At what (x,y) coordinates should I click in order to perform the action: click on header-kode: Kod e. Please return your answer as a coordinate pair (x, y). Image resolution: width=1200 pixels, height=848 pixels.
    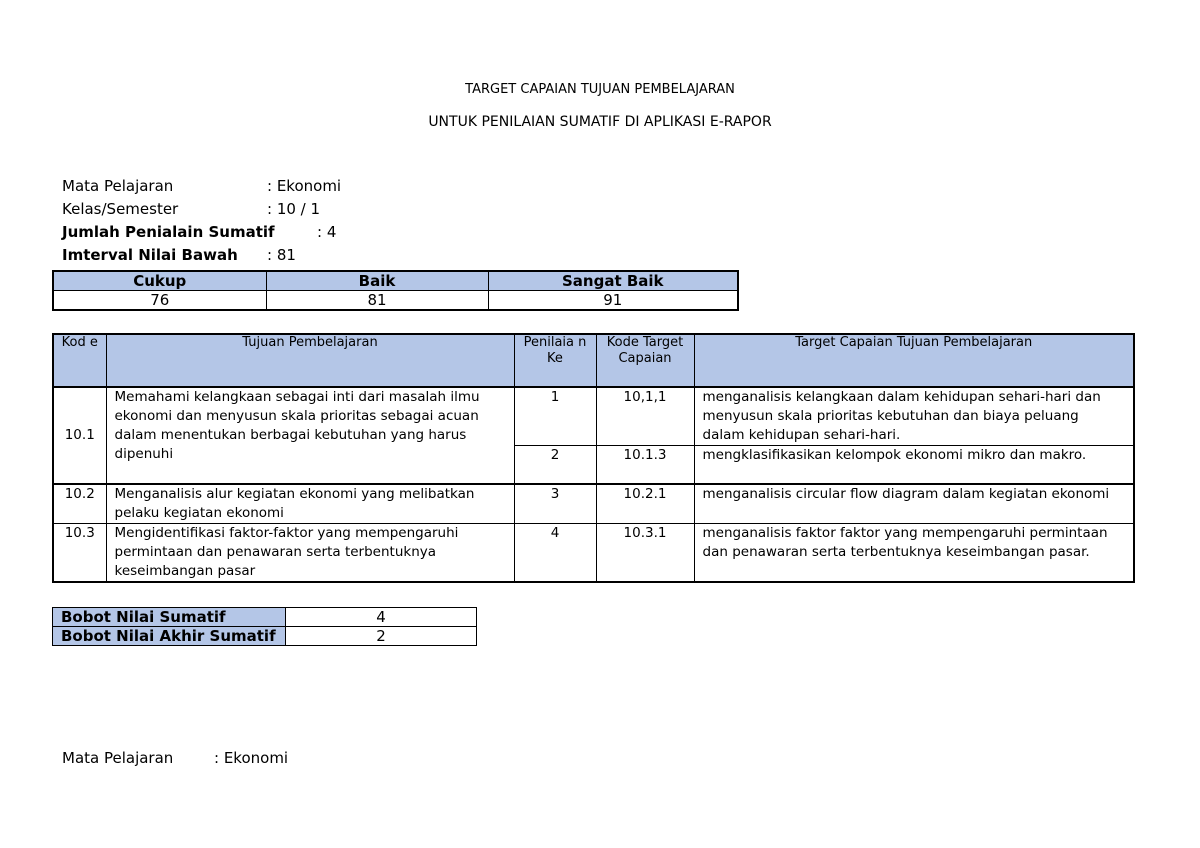
    Looking at the image, I should click on (79, 360).